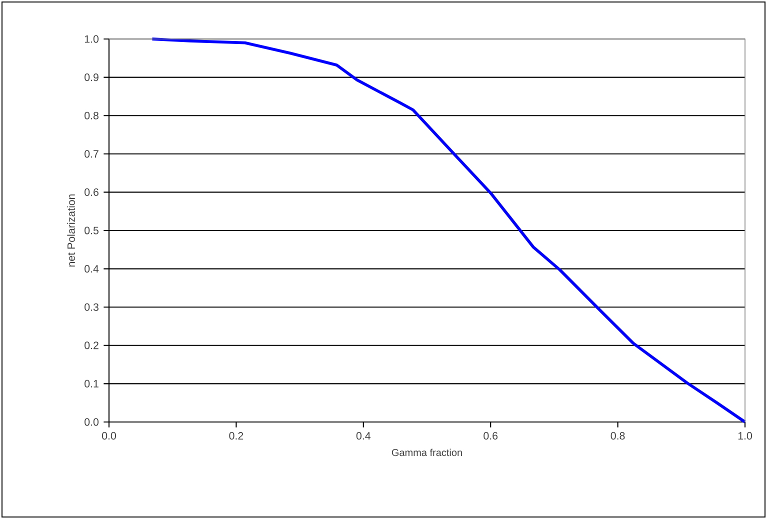  I want to click on x-tick-label: 0.8, so click(617, 436).